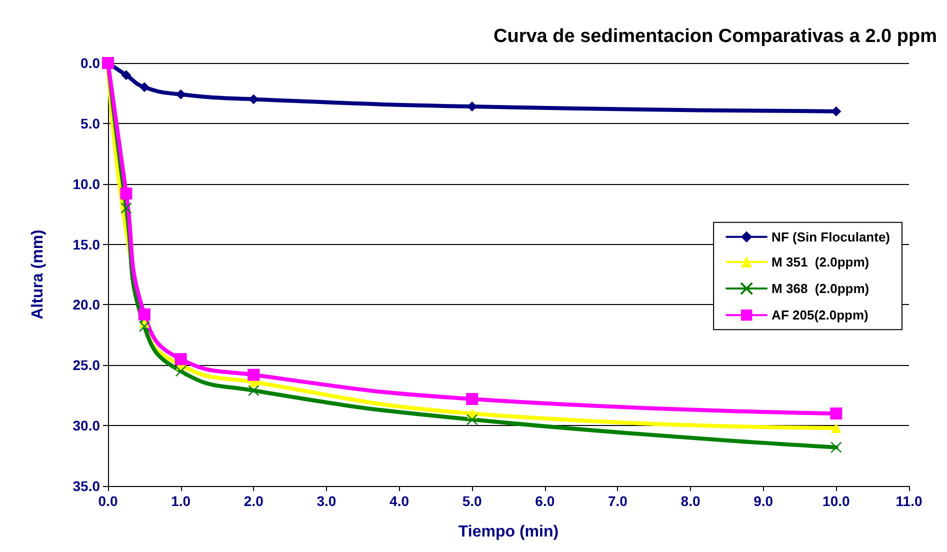 This screenshot has width=947, height=552. Describe the element at coordinates (254, 501) in the screenshot. I see `x-tick-label: 2.0` at that location.